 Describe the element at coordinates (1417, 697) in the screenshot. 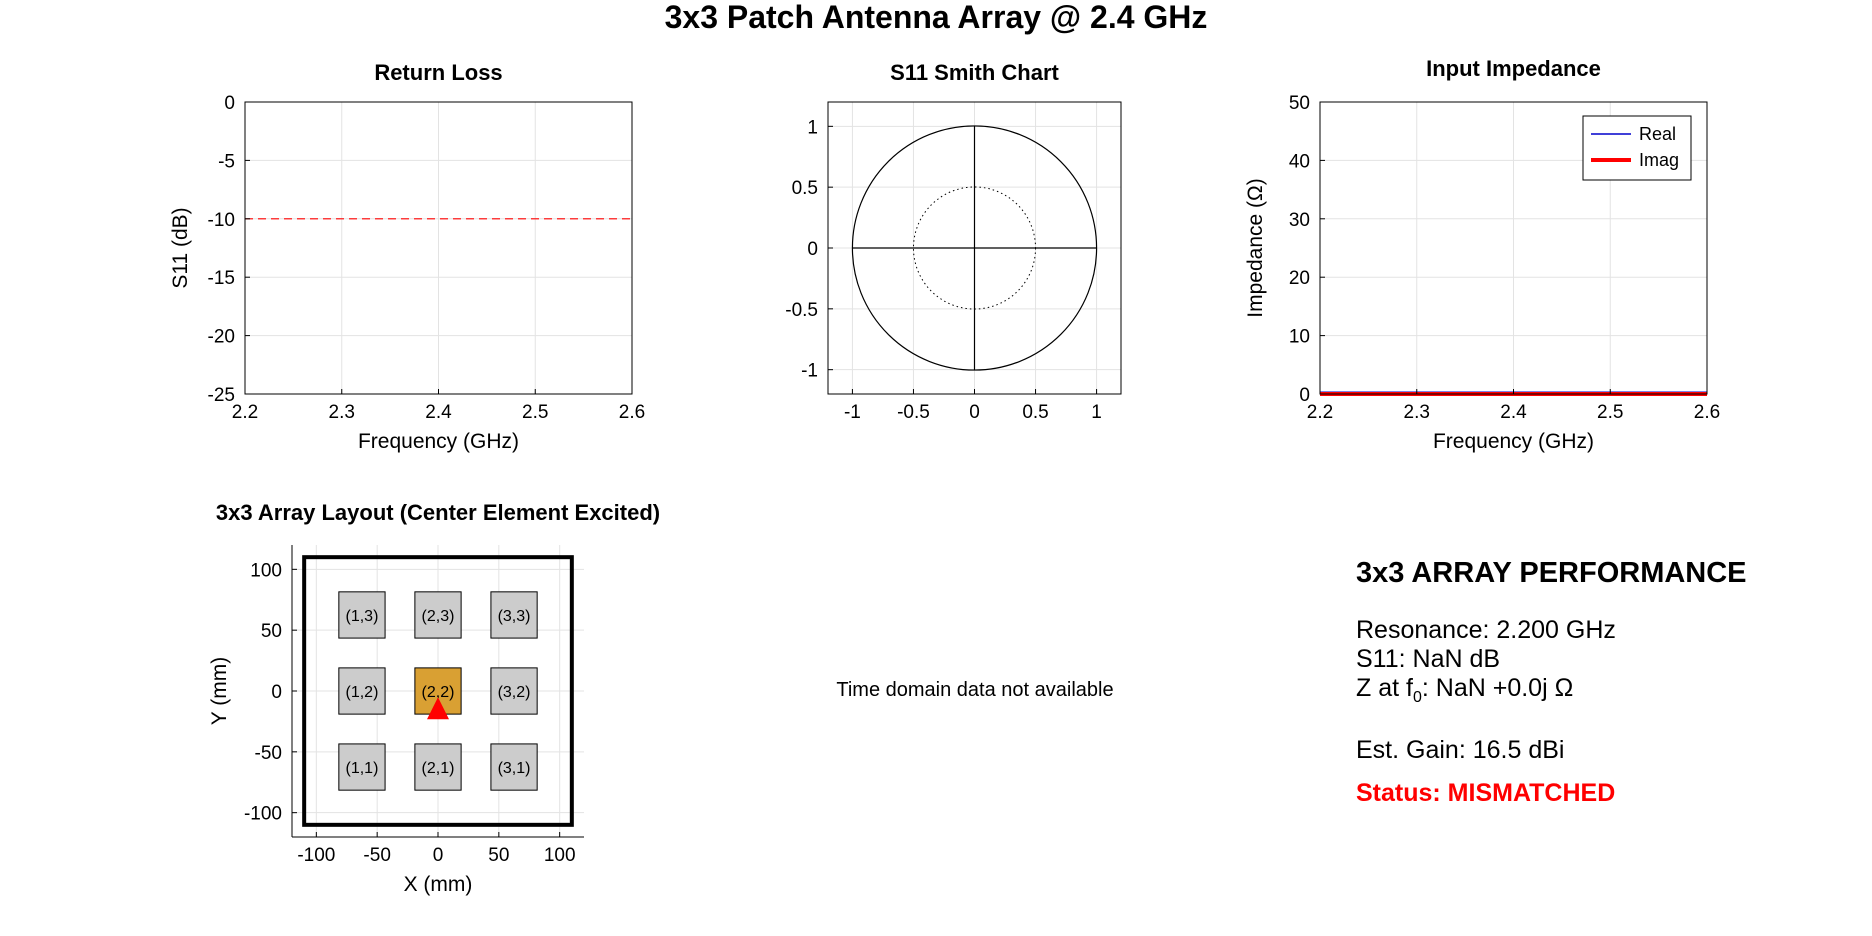

I see `impedance-subscript: 0` at that location.